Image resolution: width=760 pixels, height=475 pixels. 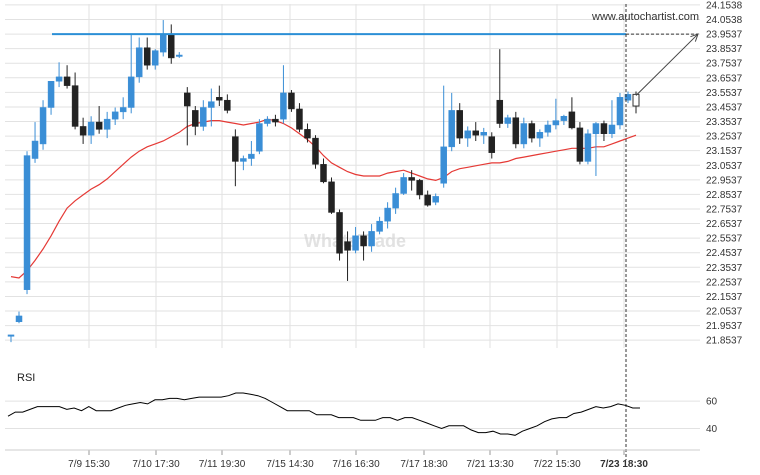 I want to click on y-tick-label: 23.5537, so click(x=724, y=93).